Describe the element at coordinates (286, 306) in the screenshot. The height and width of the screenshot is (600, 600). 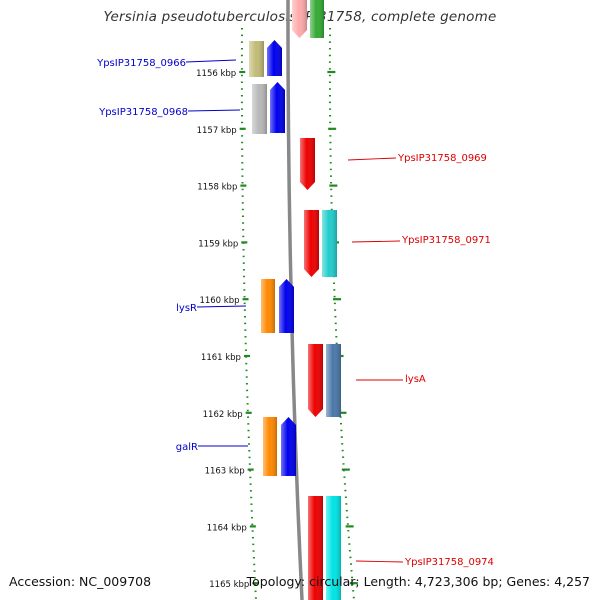
I see `reverse-strand-gene-lysR` at that location.